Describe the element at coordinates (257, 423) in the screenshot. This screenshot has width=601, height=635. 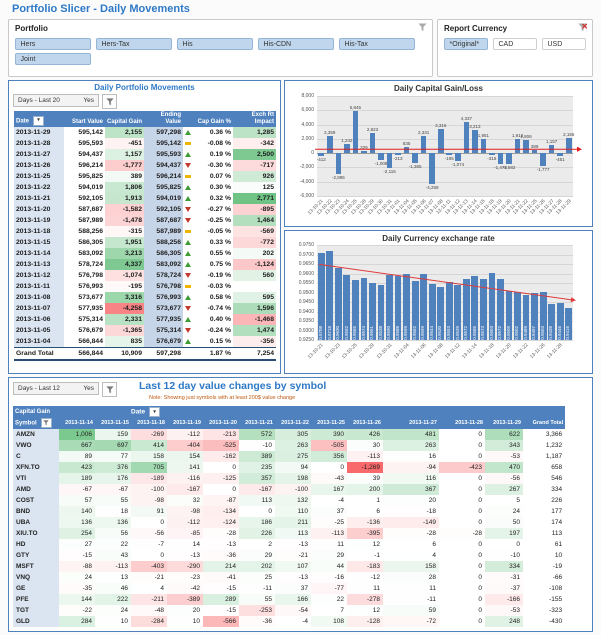
I see `date-column-header: 2013-11-21` at that location.